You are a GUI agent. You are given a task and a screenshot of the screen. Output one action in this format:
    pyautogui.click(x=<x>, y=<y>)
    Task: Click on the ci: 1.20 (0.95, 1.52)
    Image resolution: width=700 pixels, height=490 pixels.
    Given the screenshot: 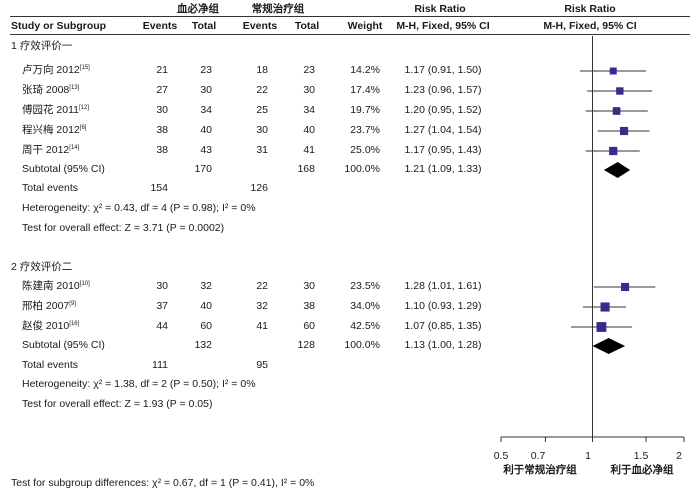 What is the action you would take?
    pyautogui.click(x=443, y=110)
    